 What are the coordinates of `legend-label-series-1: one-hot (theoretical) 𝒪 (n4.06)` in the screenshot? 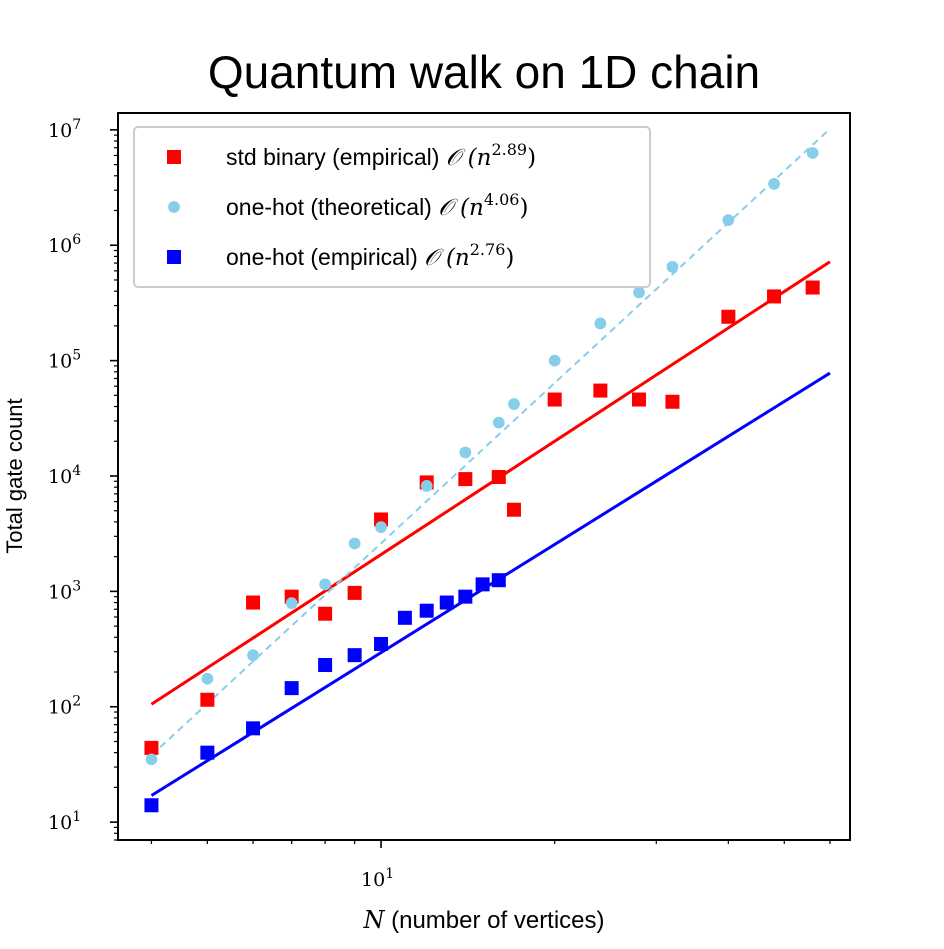 It's located at (377, 205).